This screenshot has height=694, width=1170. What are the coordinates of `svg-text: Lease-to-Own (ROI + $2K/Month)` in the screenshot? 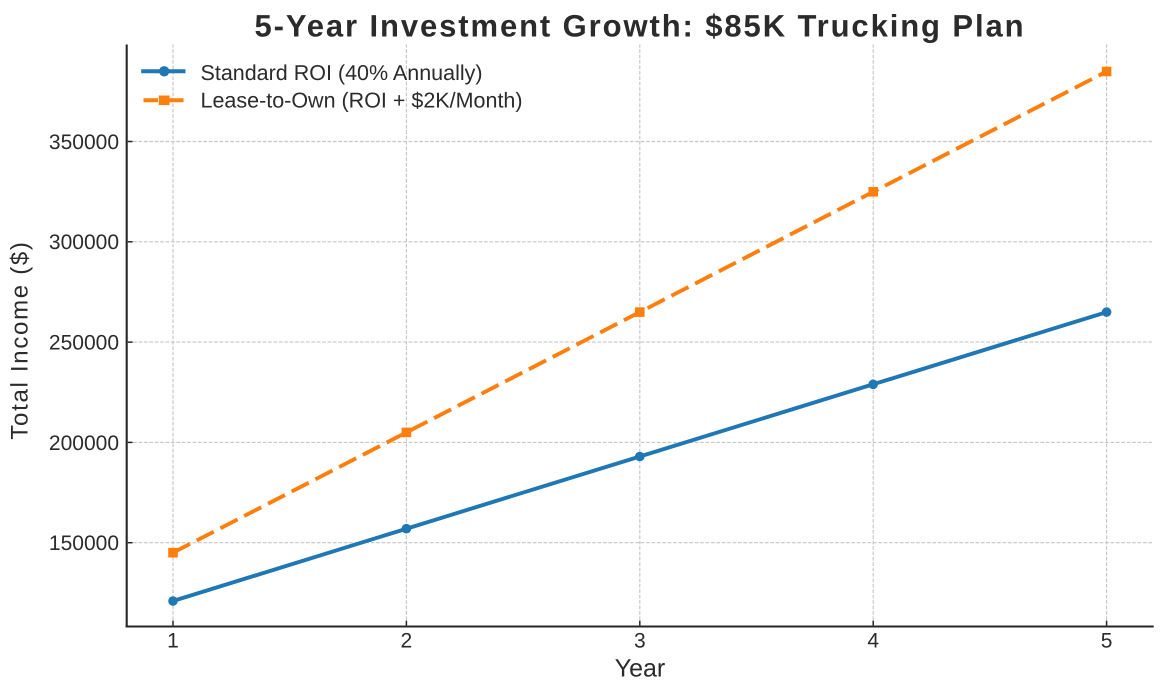 It's located at (362, 100).